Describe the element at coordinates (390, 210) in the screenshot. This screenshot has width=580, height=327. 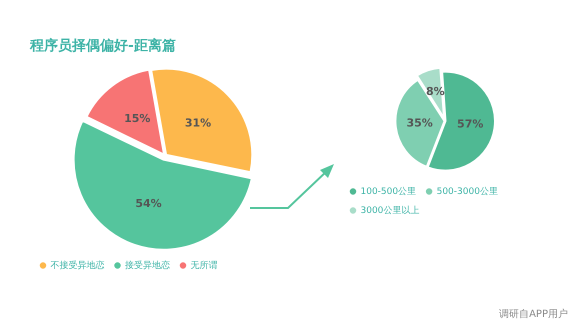
I see `legend-label: 3000公里以上` at that location.